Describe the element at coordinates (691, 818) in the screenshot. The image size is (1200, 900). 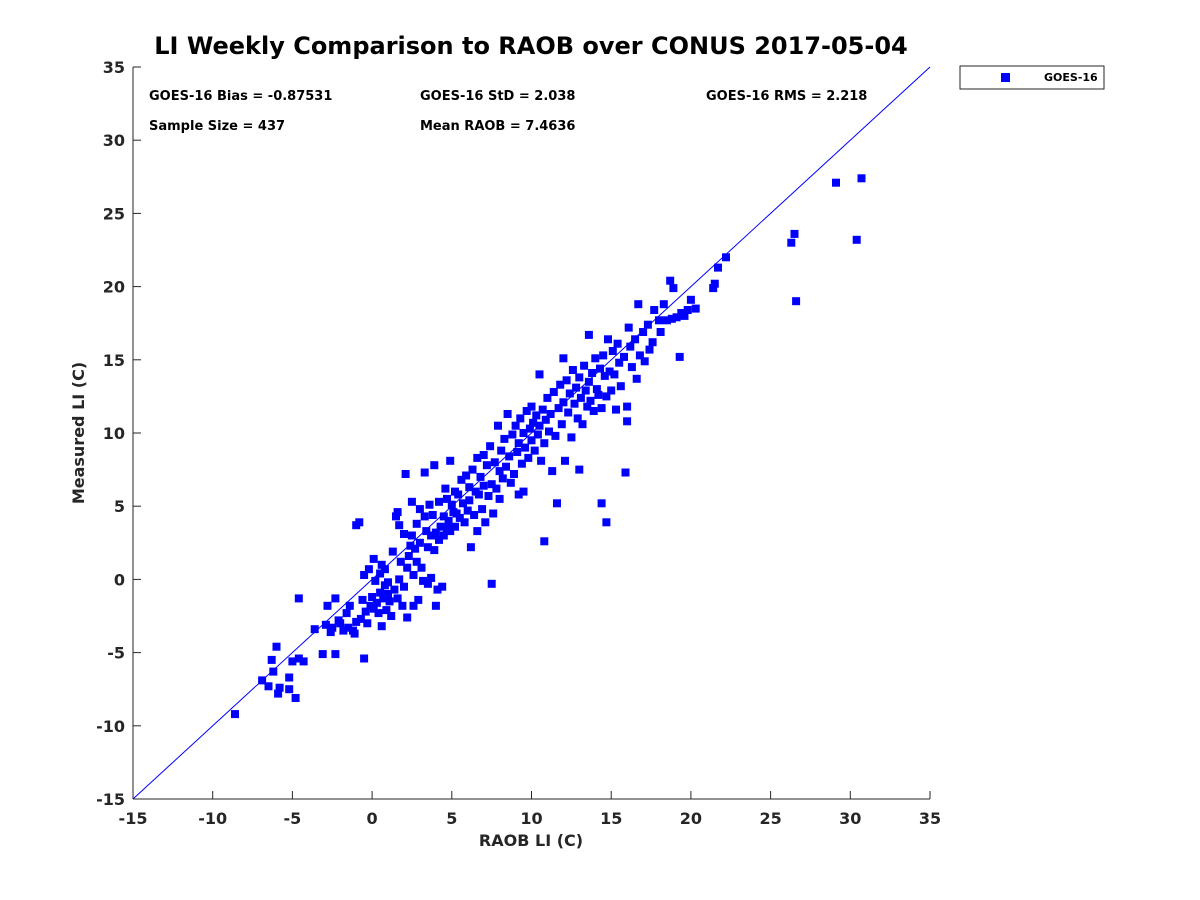
I see `x-tick-label: 20` at that location.